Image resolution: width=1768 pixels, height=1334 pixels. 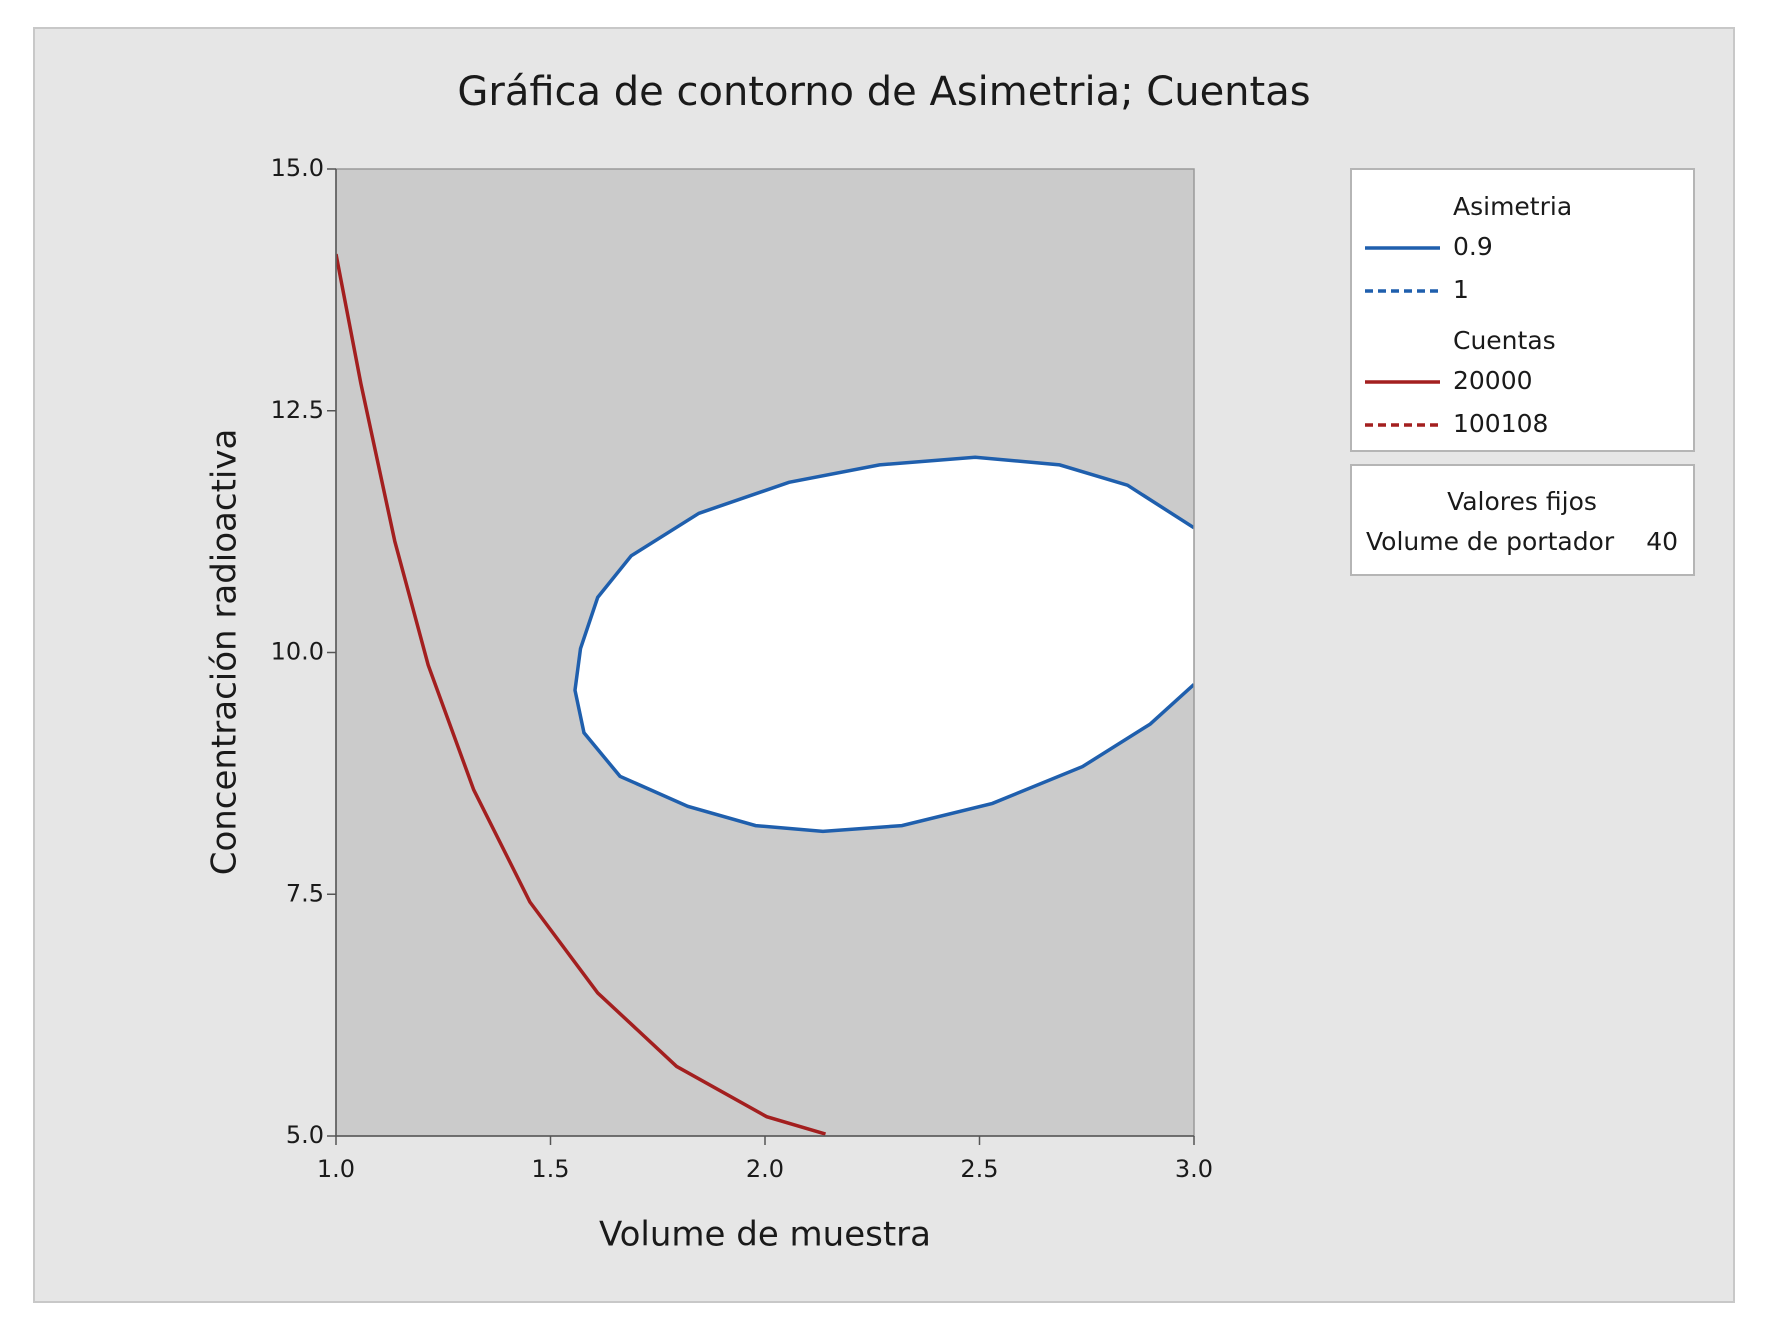 I want to click on fixed-value-name: Volume de portador, so click(x=1490, y=541).